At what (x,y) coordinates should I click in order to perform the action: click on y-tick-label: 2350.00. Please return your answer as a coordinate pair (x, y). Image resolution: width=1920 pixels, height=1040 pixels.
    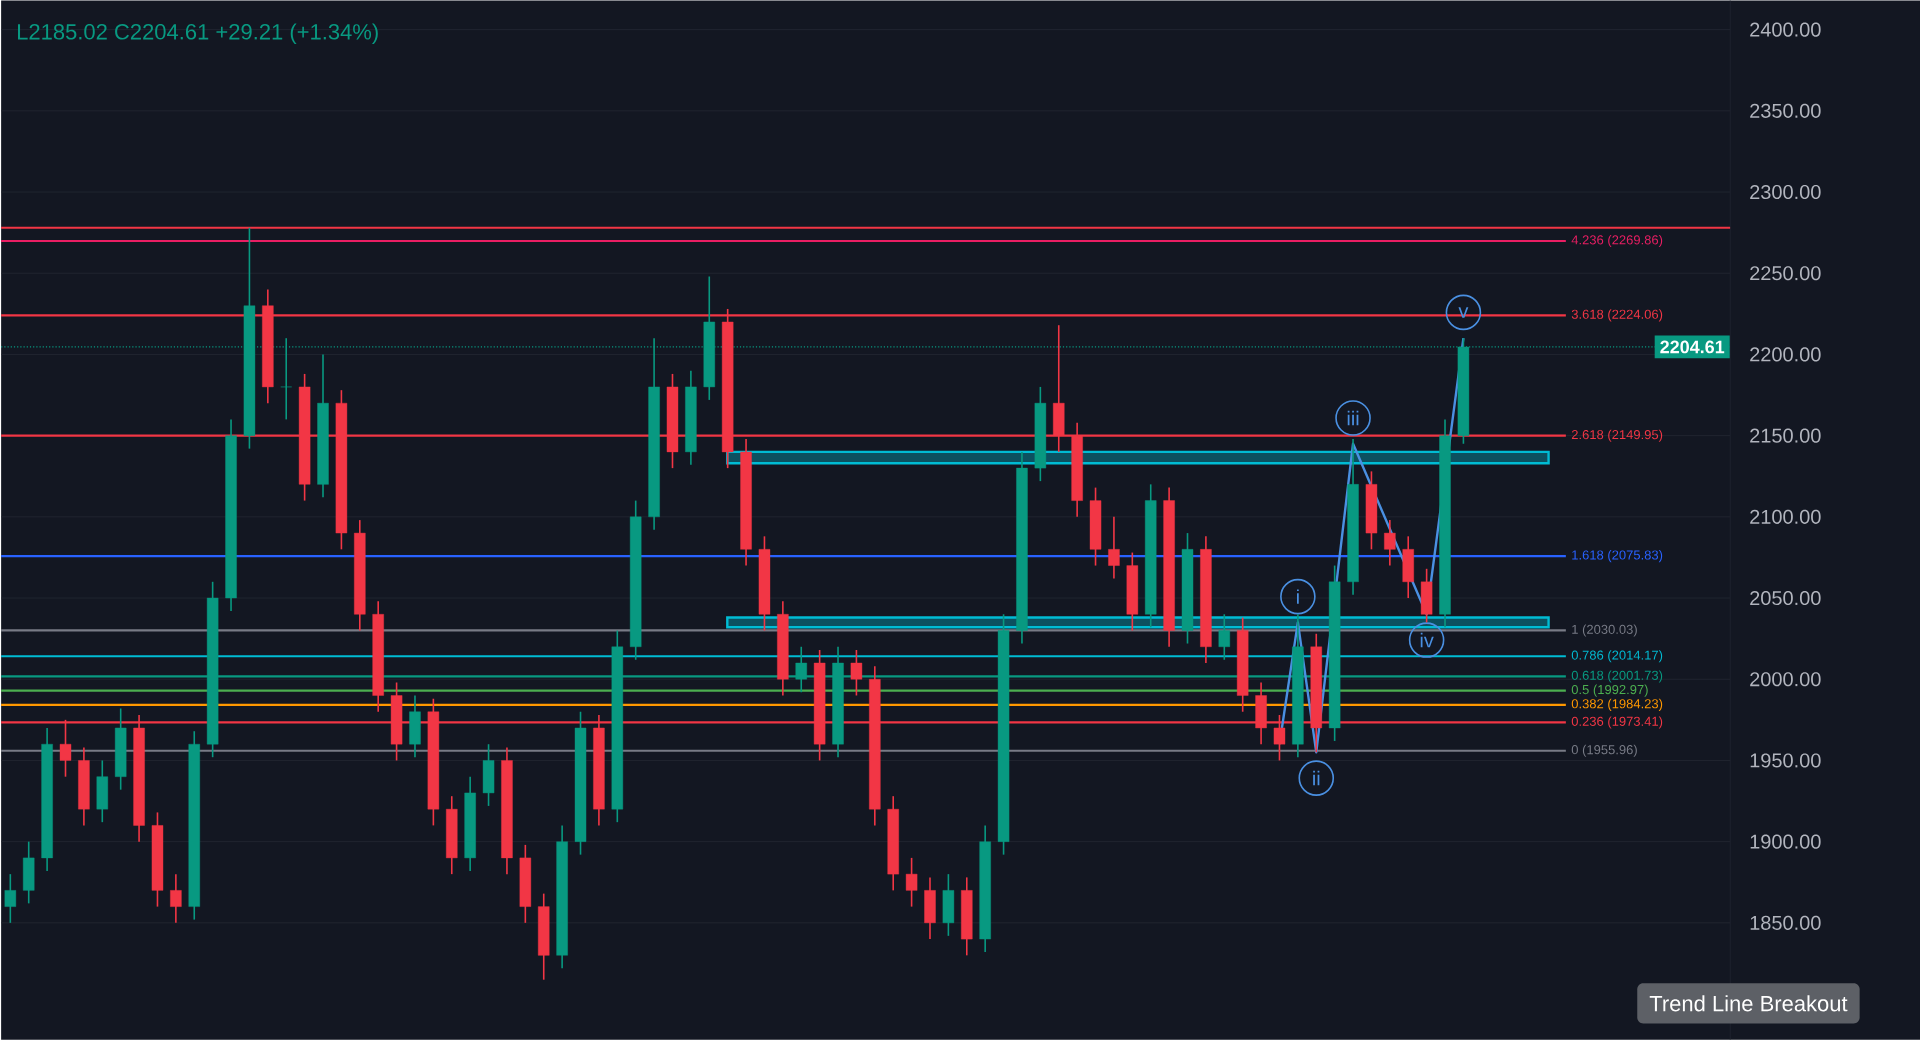
    Looking at the image, I should click on (1785, 110).